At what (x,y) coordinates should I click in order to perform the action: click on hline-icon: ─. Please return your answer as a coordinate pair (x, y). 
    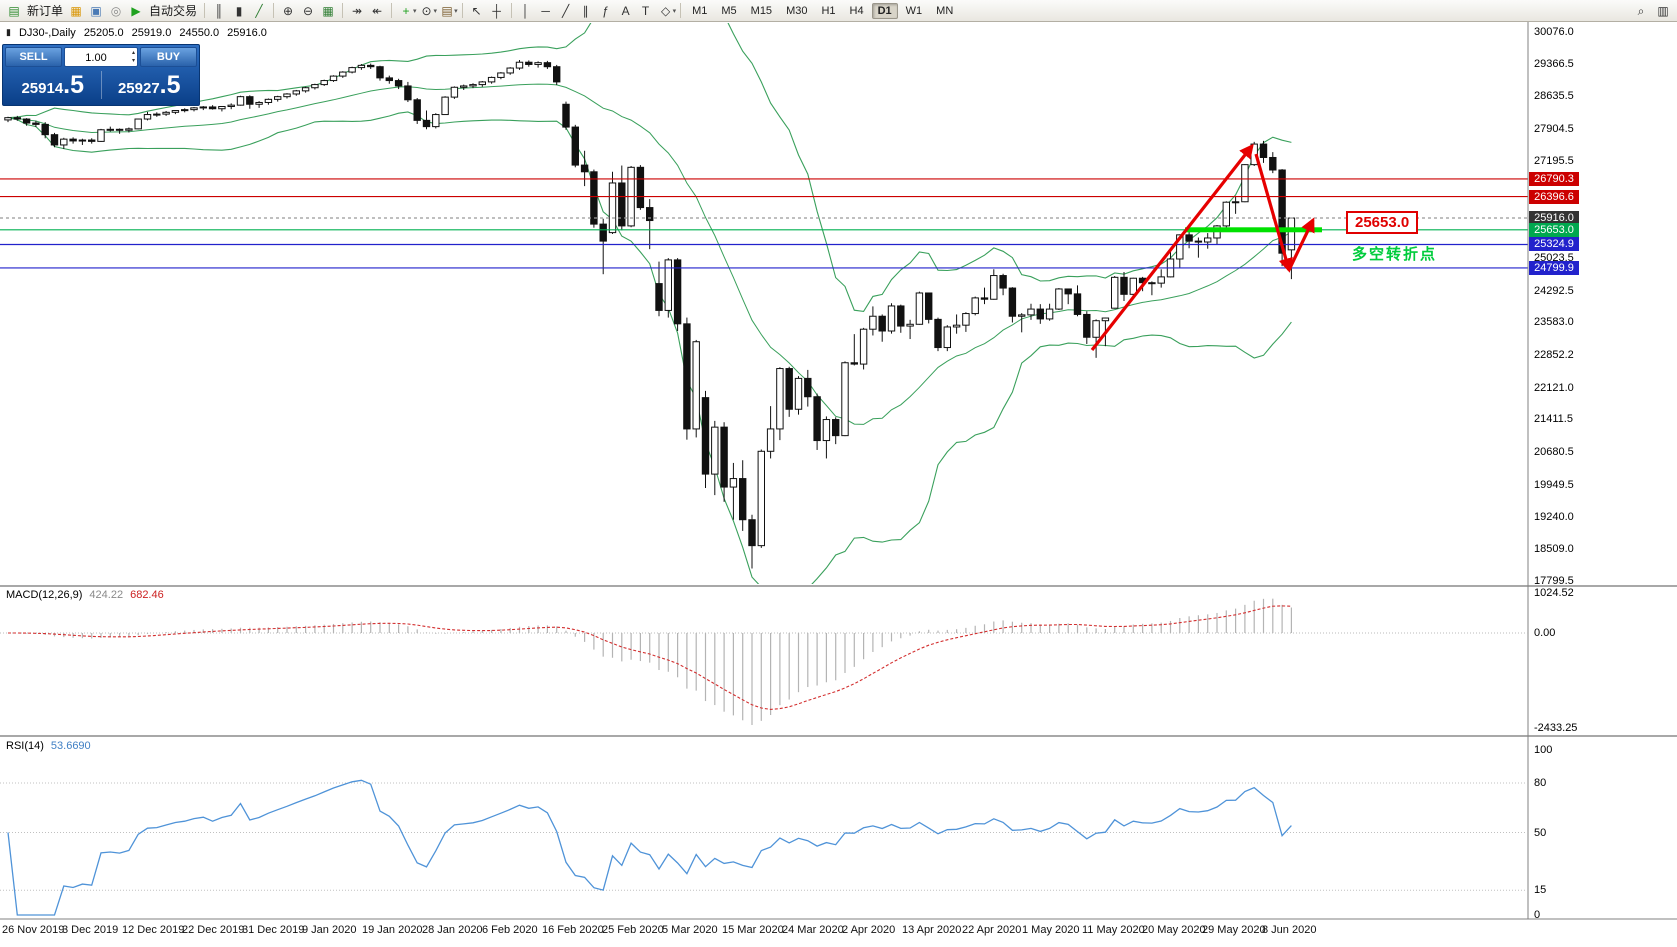
    Looking at the image, I should click on (545, 10).